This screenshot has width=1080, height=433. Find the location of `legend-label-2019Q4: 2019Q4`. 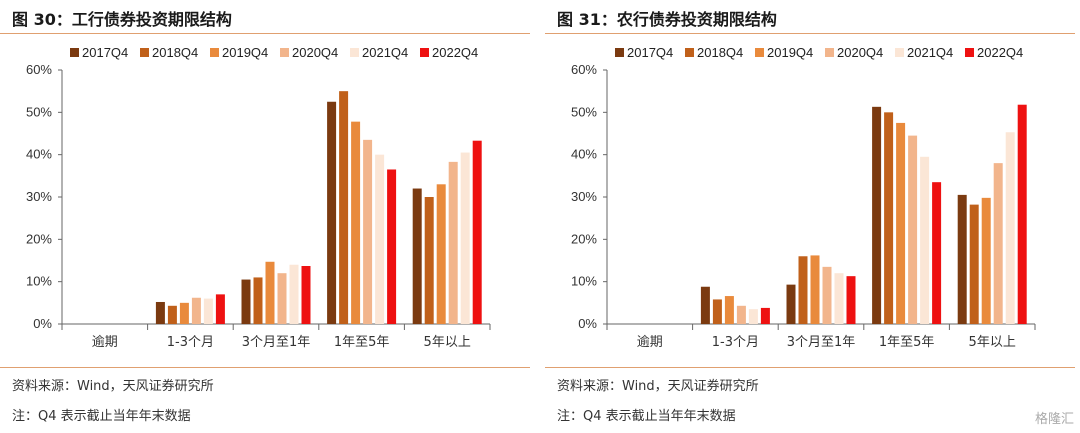

legend-label-2019Q4: 2019Q4 is located at coordinates (245, 52).